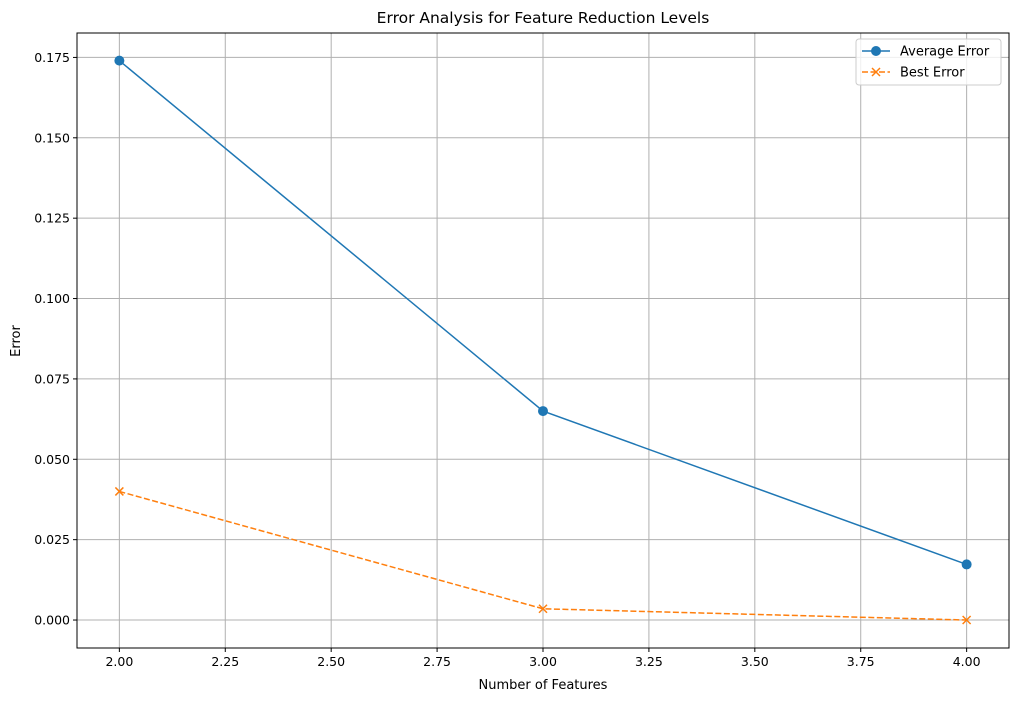 The width and height of the screenshot is (1018, 701). I want to click on legend-label-average-error: Average Error, so click(945, 52).